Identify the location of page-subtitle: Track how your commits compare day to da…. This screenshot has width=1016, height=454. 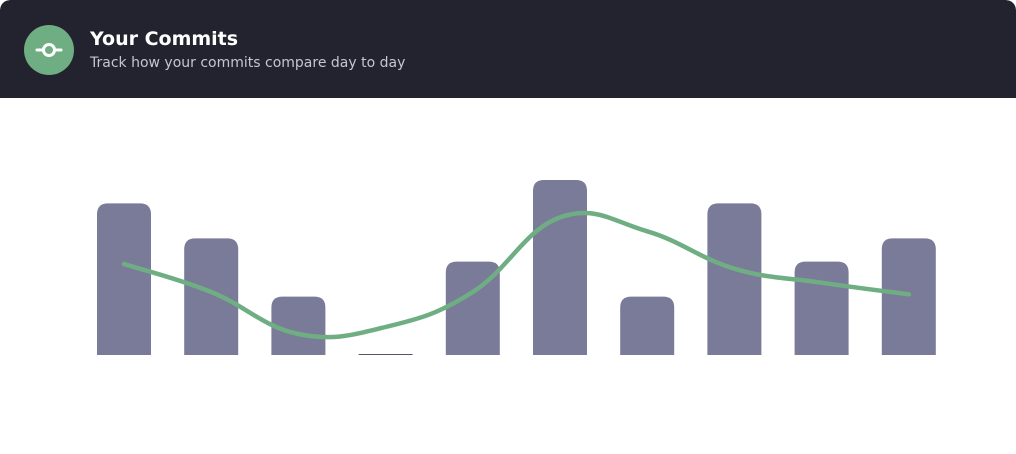
(248, 63).